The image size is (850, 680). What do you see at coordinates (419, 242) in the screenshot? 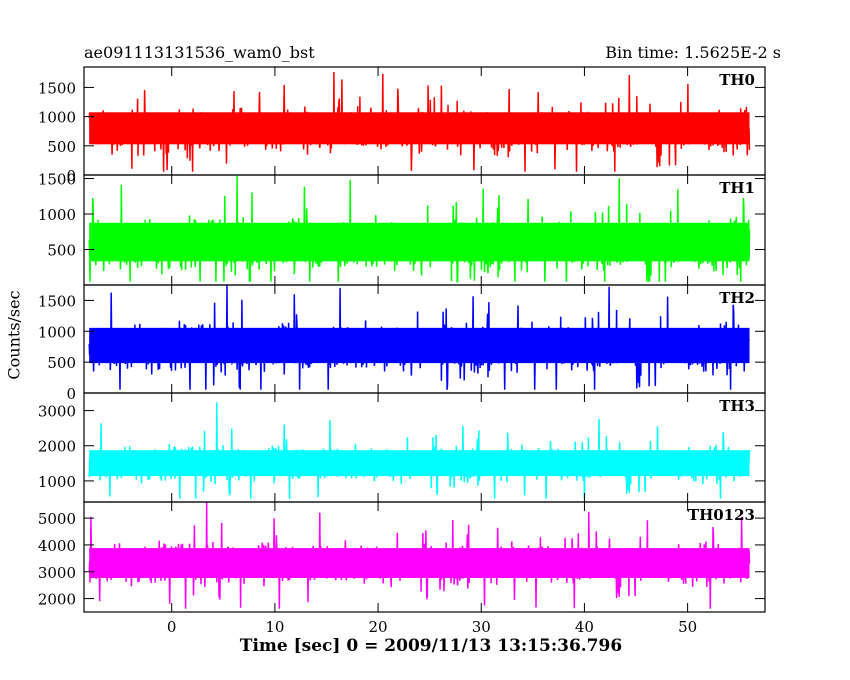
I see `series-band-th1` at bounding box center [419, 242].